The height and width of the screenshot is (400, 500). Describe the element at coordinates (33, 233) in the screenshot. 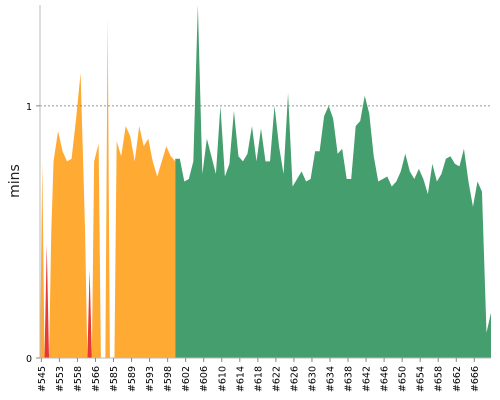

I see `y-tick-labels: 01` at that location.